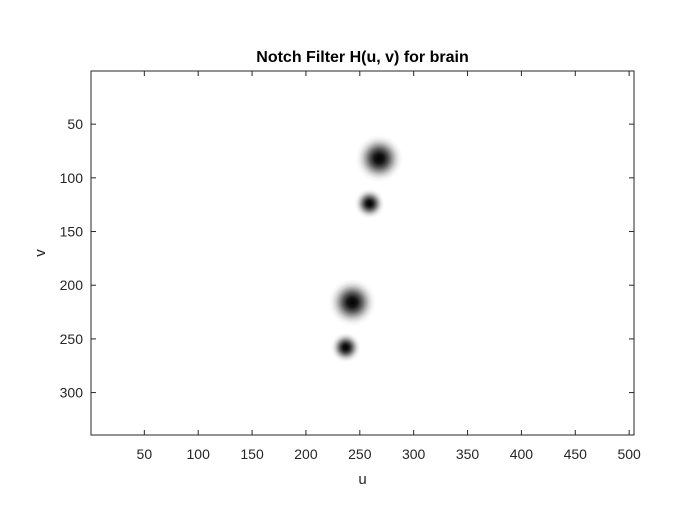 The height and width of the screenshot is (525, 700). What do you see at coordinates (414, 454) in the screenshot?
I see `x-tick-label: 300` at bounding box center [414, 454].